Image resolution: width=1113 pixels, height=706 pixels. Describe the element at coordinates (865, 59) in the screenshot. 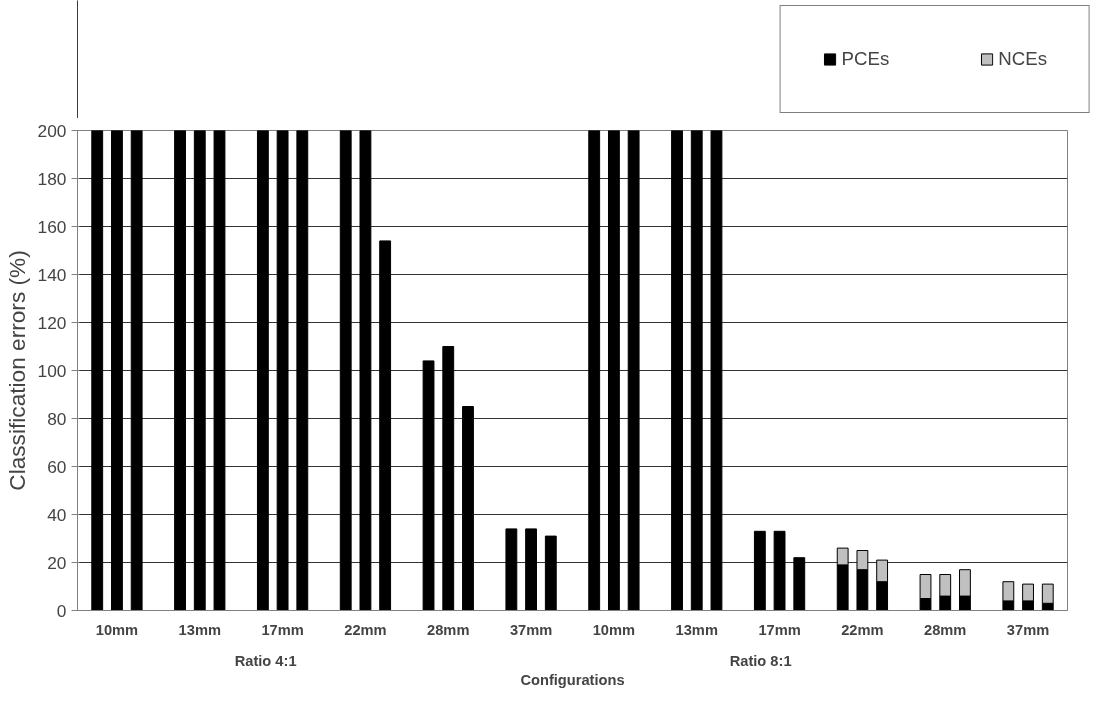

I see `legend-label: PCEs` at that location.